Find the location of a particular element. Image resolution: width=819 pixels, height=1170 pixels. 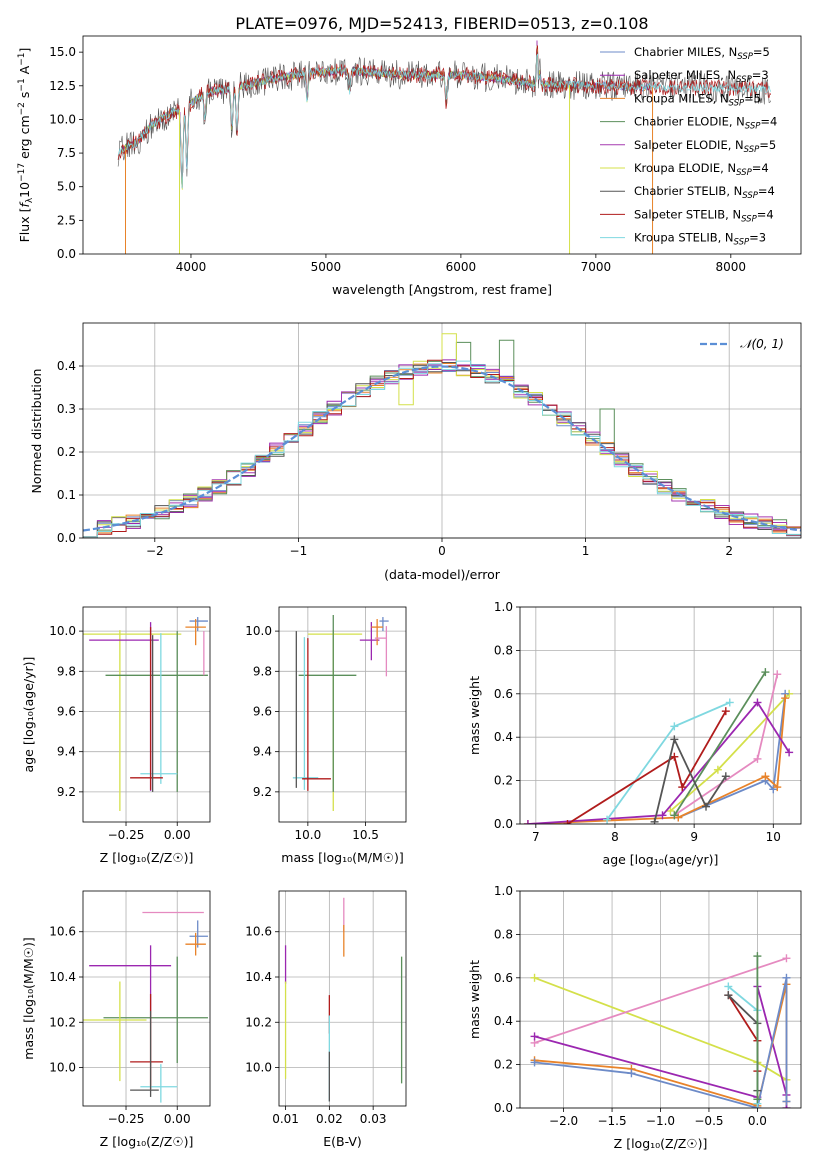

x-tick-label: 5000 is located at coordinates (326, 267).